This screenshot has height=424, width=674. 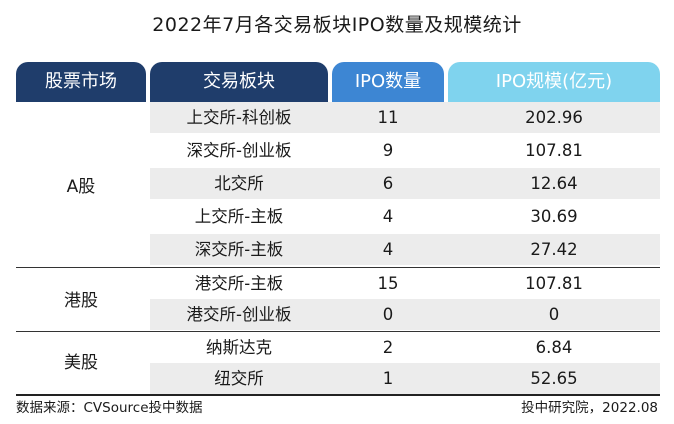 What do you see at coordinates (405, 347) in the screenshot?
I see `table-row: 纳斯达克 2 6.84` at bounding box center [405, 347].